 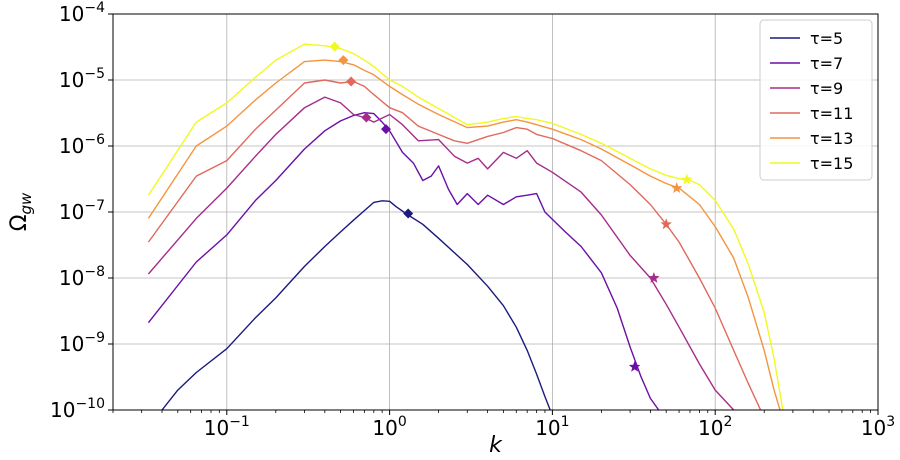 I want to click on y-axis-label: Ωgw, so click(x=21, y=211).